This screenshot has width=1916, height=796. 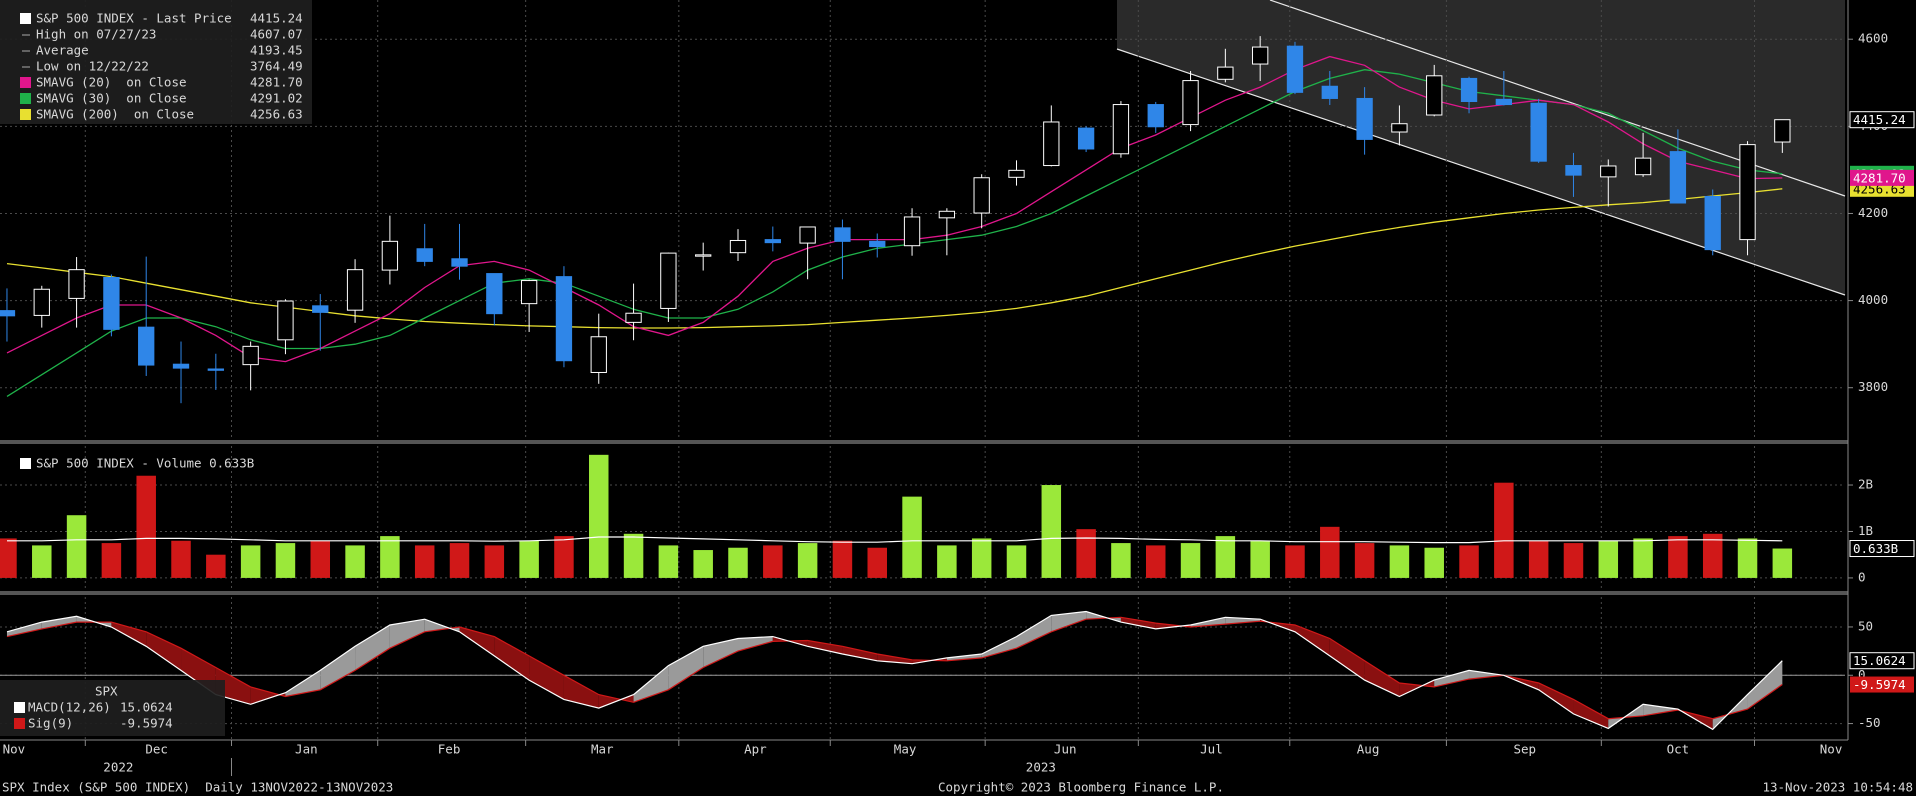 What do you see at coordinates (1524, 749) in the screenshot?
I see `x-tick-label: Sep` at bounding box center [1524, 749].